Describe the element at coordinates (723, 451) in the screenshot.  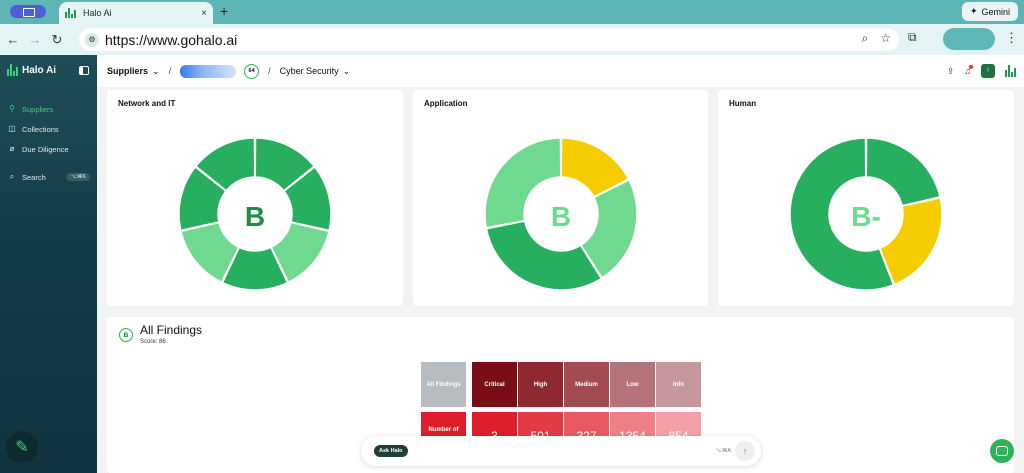
I see `ask-shortcut-label: ⌥⌘A` at that location.